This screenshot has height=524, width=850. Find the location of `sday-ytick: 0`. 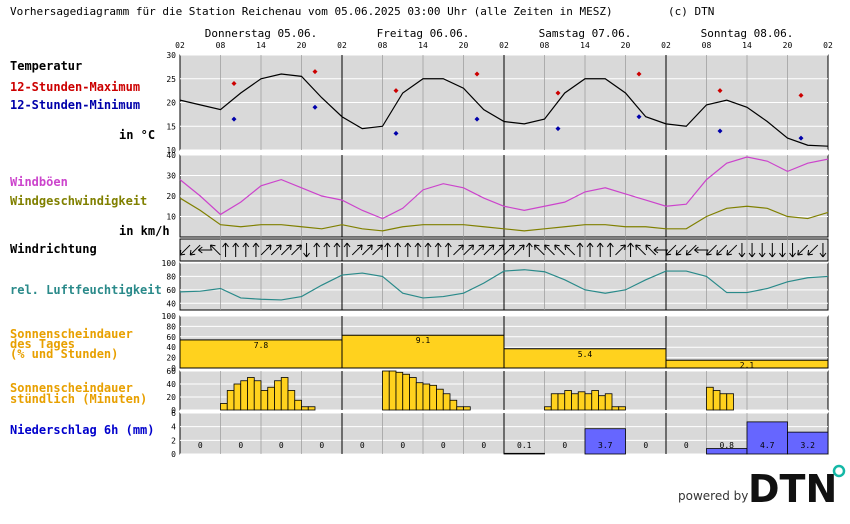

sday-ytick: 0 is located at coordinates (173, 368).